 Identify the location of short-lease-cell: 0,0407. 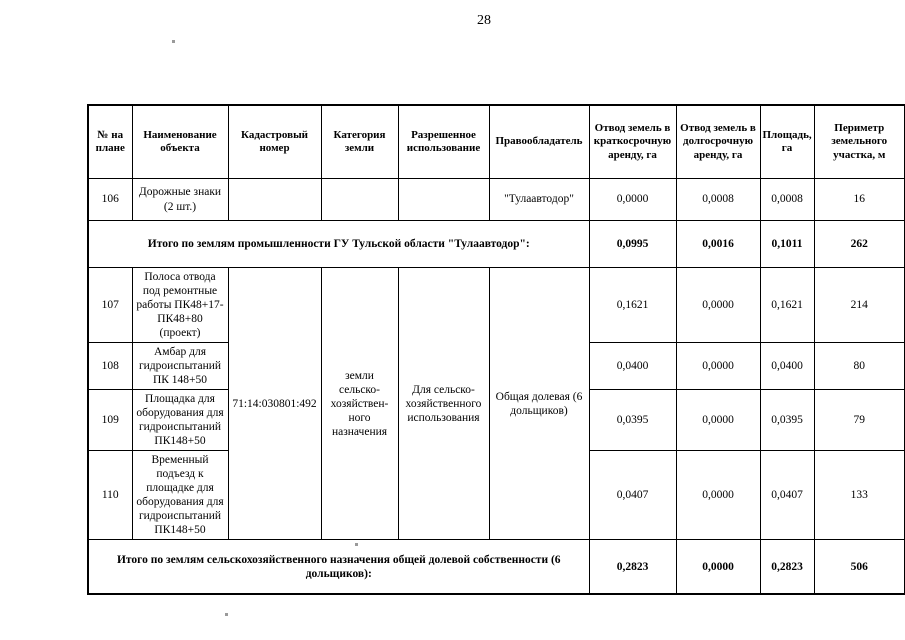
(632, 495).